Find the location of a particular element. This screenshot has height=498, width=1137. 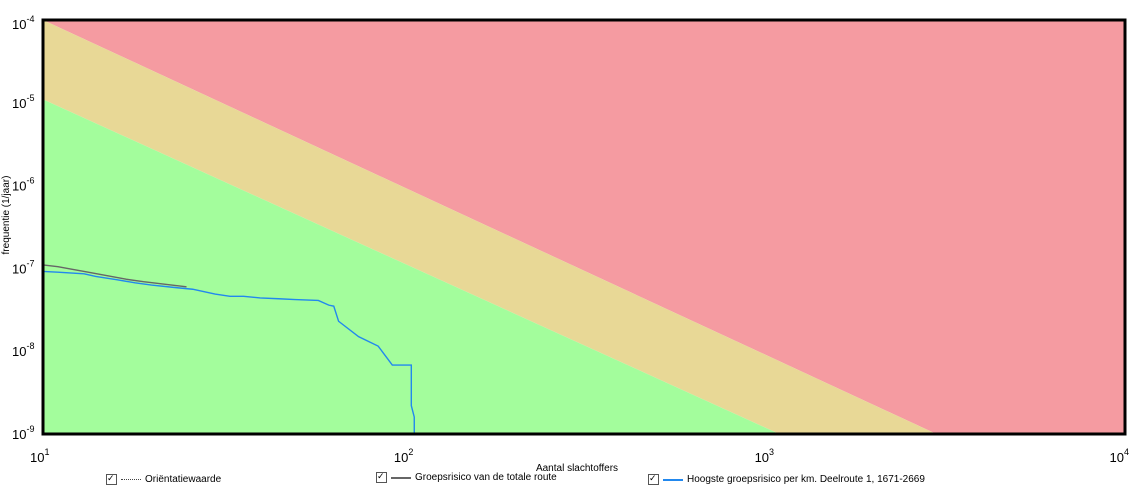

legend-swatch-grey is located at coordinates (401, 477).